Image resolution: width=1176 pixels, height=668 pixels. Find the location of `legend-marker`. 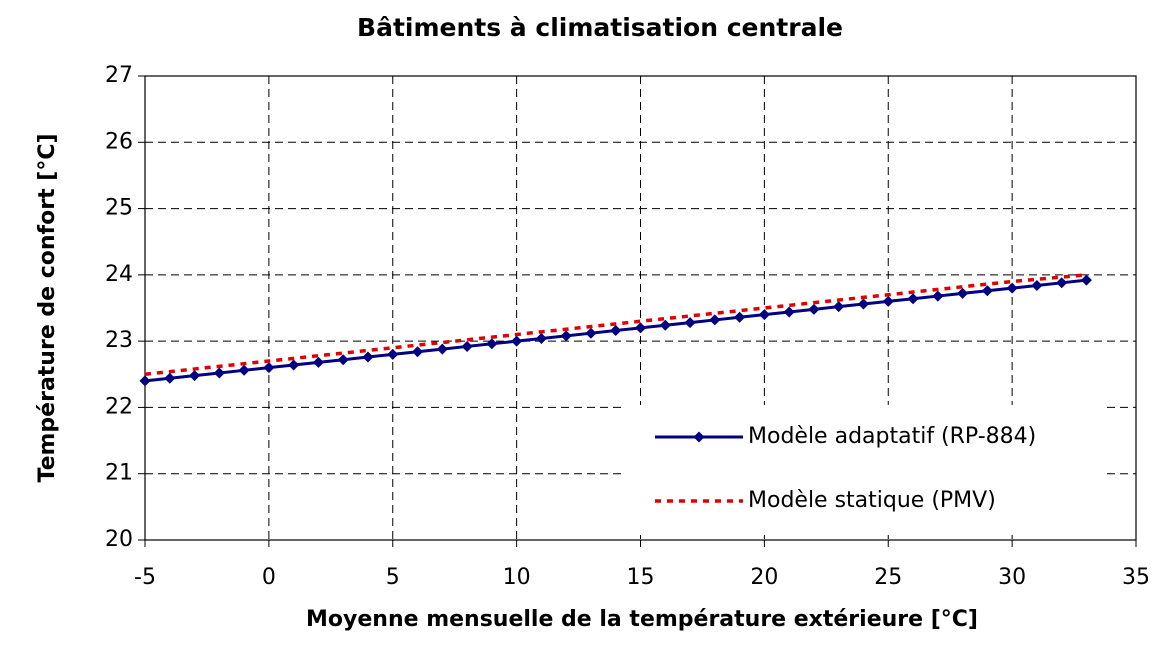

legend-marker is located at coordinates (699, 437).